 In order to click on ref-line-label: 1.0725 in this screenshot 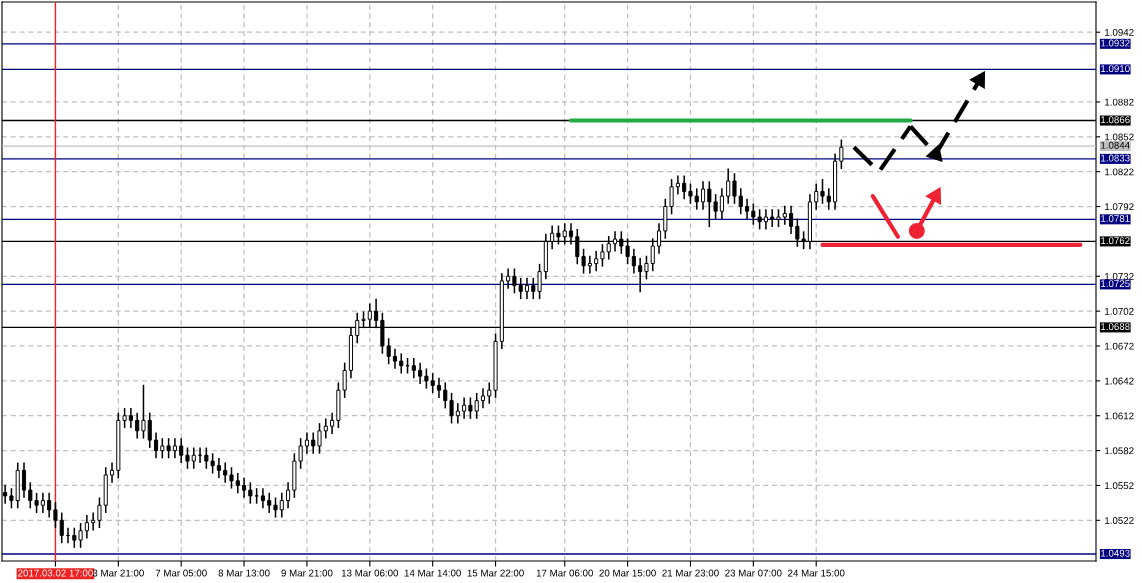, I will do `click(1115, 284)`.